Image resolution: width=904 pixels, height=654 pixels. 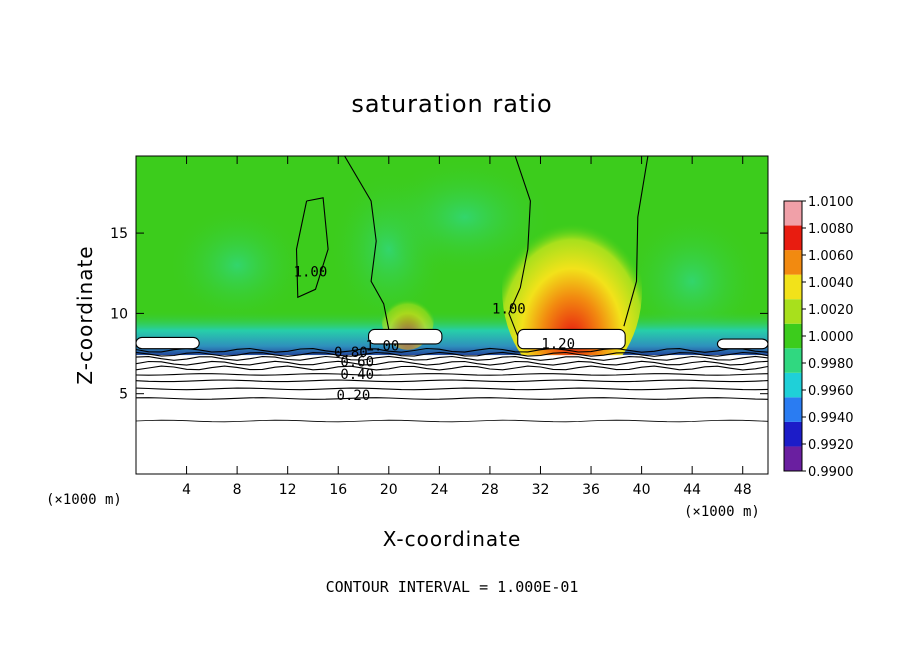 What do you see at coordinates (452, 414) in the screenshot?
I see `below-cloud-region` at bounding box center [452, 414].